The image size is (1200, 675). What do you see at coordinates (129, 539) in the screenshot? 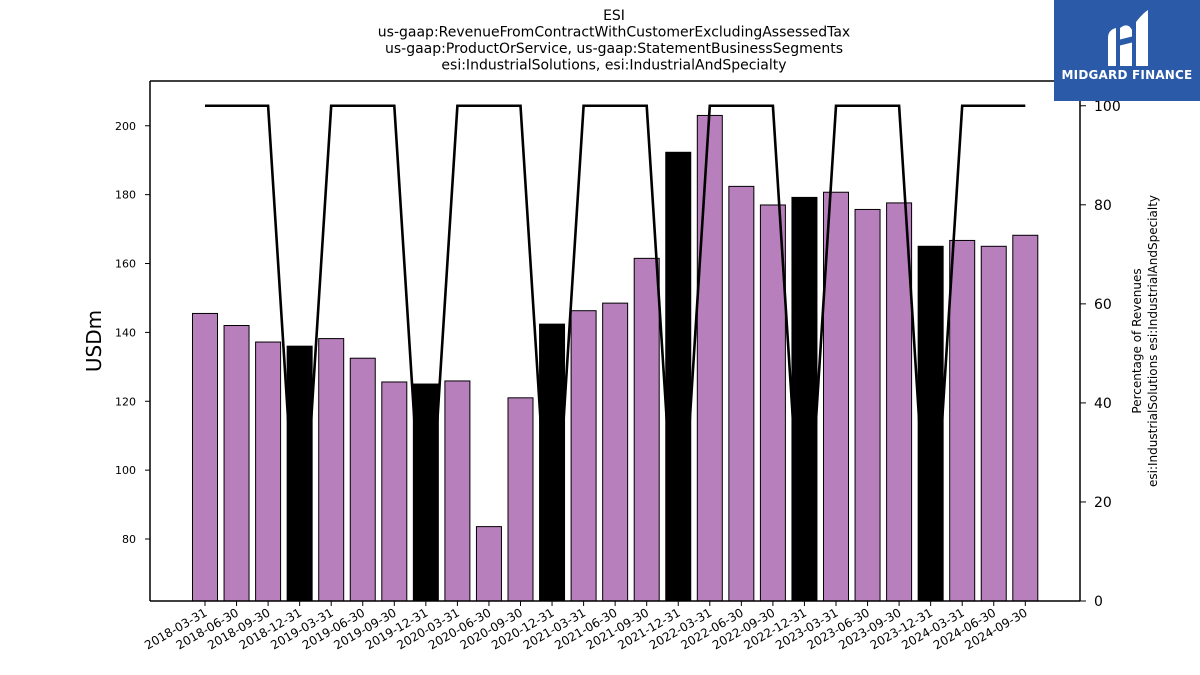
I see `y-tick-label: 80` at bounding box center [129, 539].